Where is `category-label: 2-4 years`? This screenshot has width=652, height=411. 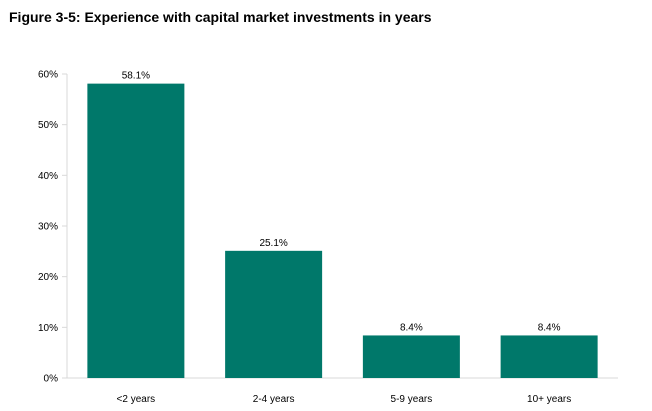
category-label: 2-4 years is located at coordinates (274, 399).